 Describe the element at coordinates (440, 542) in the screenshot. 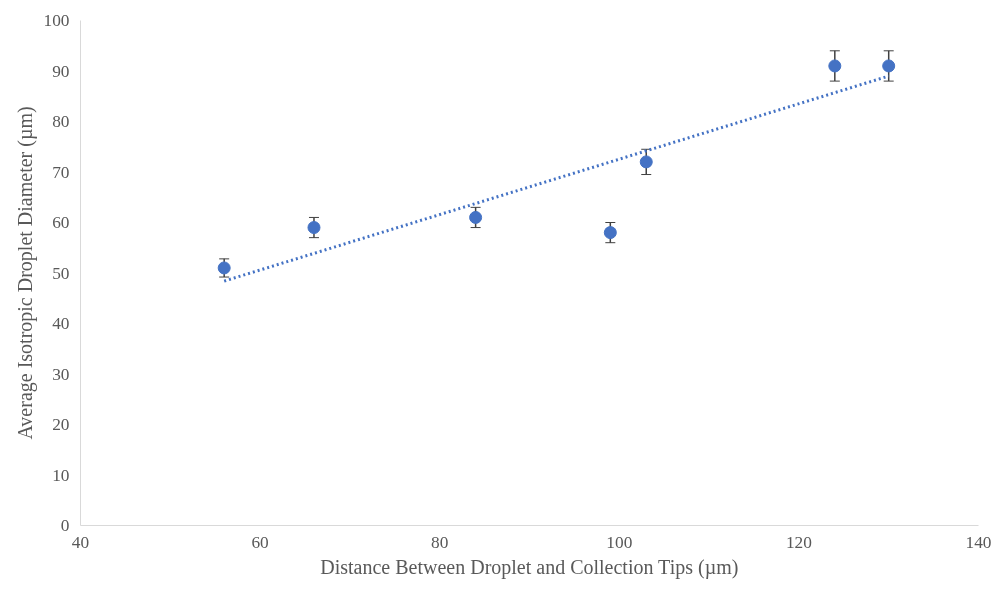

I see `x-tick-label: 80` at that location.